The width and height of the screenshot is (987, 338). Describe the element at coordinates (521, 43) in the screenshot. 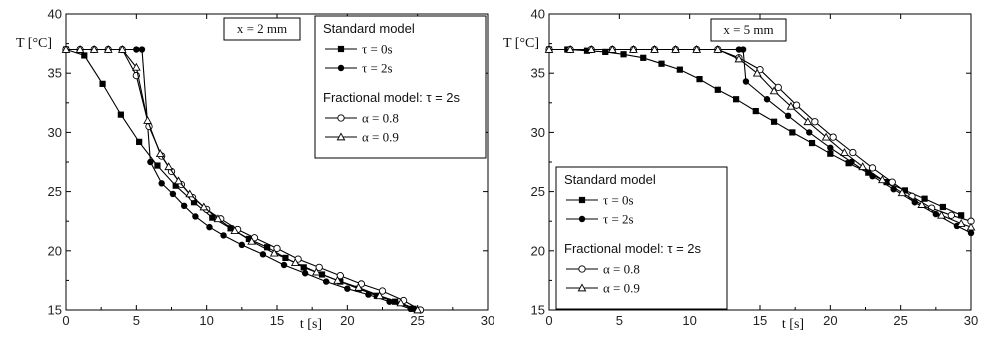

I see `y-axis-label: T [°C]` at that location.